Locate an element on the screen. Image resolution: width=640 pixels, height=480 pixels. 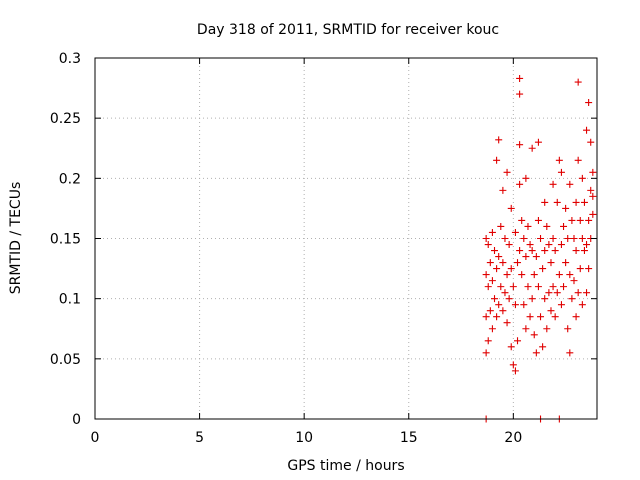
y-tick-label: 0.25 is located at coordinates (65, 119).